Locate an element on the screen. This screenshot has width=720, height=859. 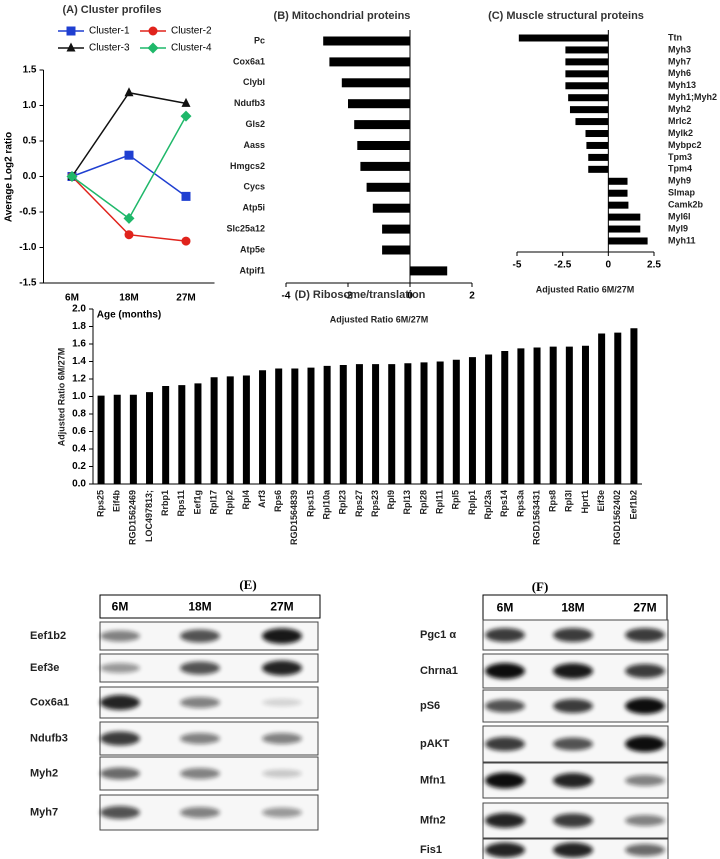
category-label: Rpl23 is located at coordinates (343, 502).